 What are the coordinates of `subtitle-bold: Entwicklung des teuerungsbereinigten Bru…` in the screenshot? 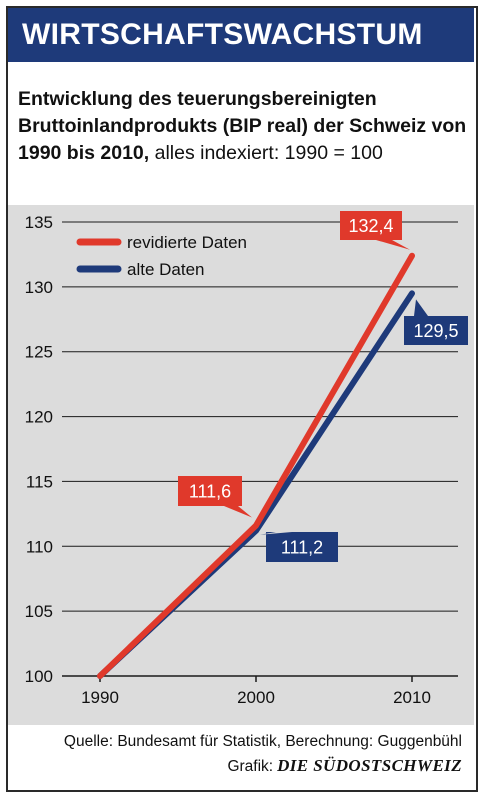 It's located at (242, 126).